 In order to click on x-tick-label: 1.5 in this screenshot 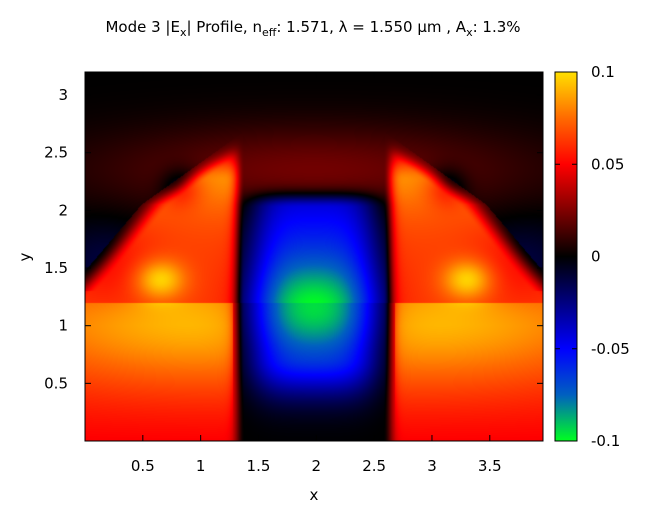, I will do `click(259, 466)`.